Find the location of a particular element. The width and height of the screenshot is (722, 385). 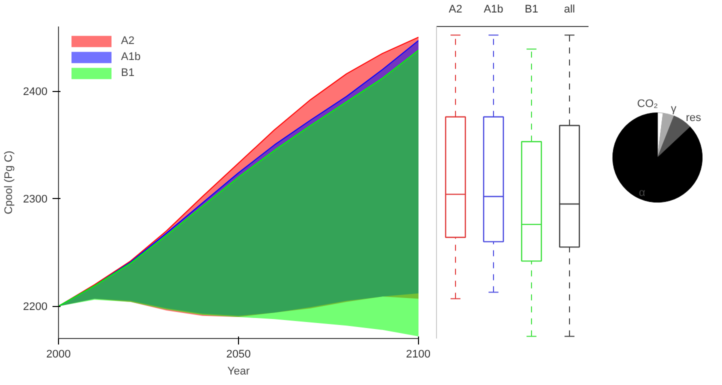

legend-label: A1b is located at coordinates (131, 57).